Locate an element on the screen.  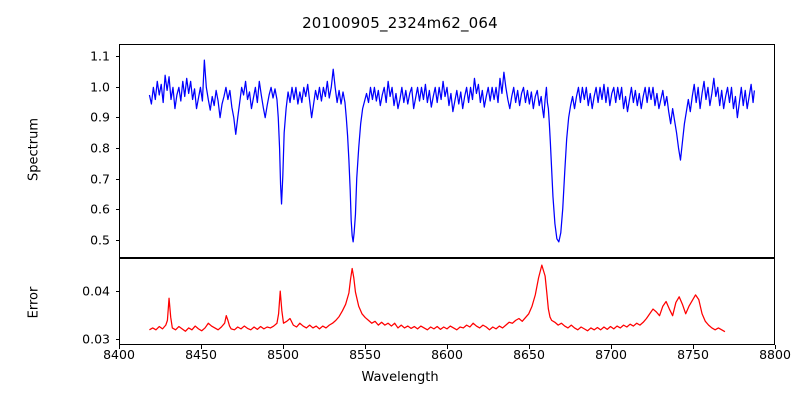
x-tick-label: 8650 is located at coordinates (529, 354).